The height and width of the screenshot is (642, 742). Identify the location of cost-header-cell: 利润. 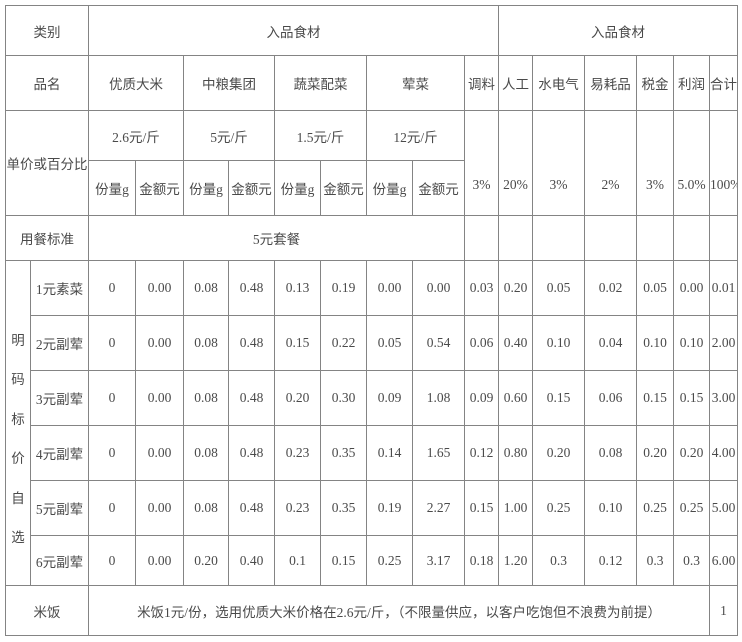
(692, 83).